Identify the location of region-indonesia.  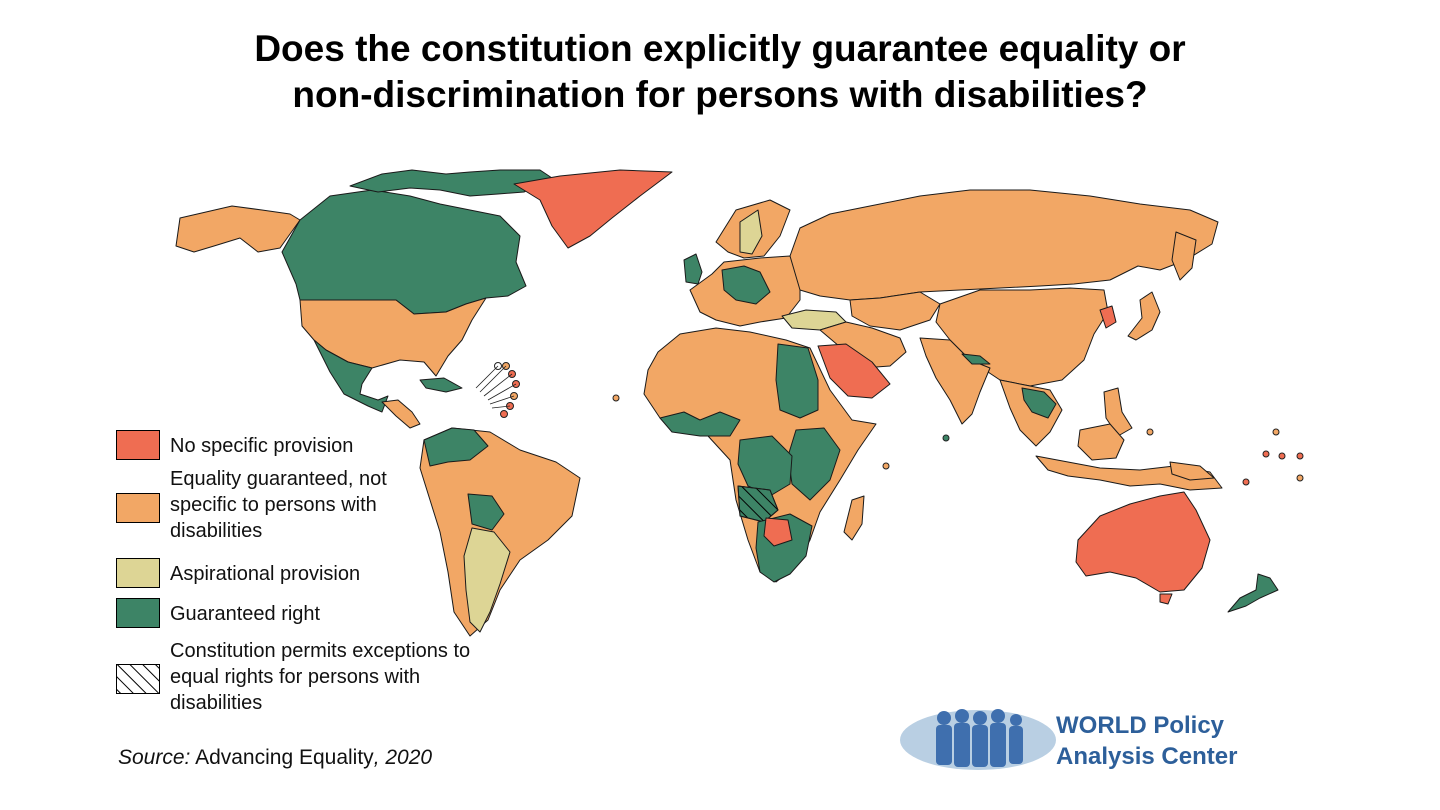
(1129, 473).